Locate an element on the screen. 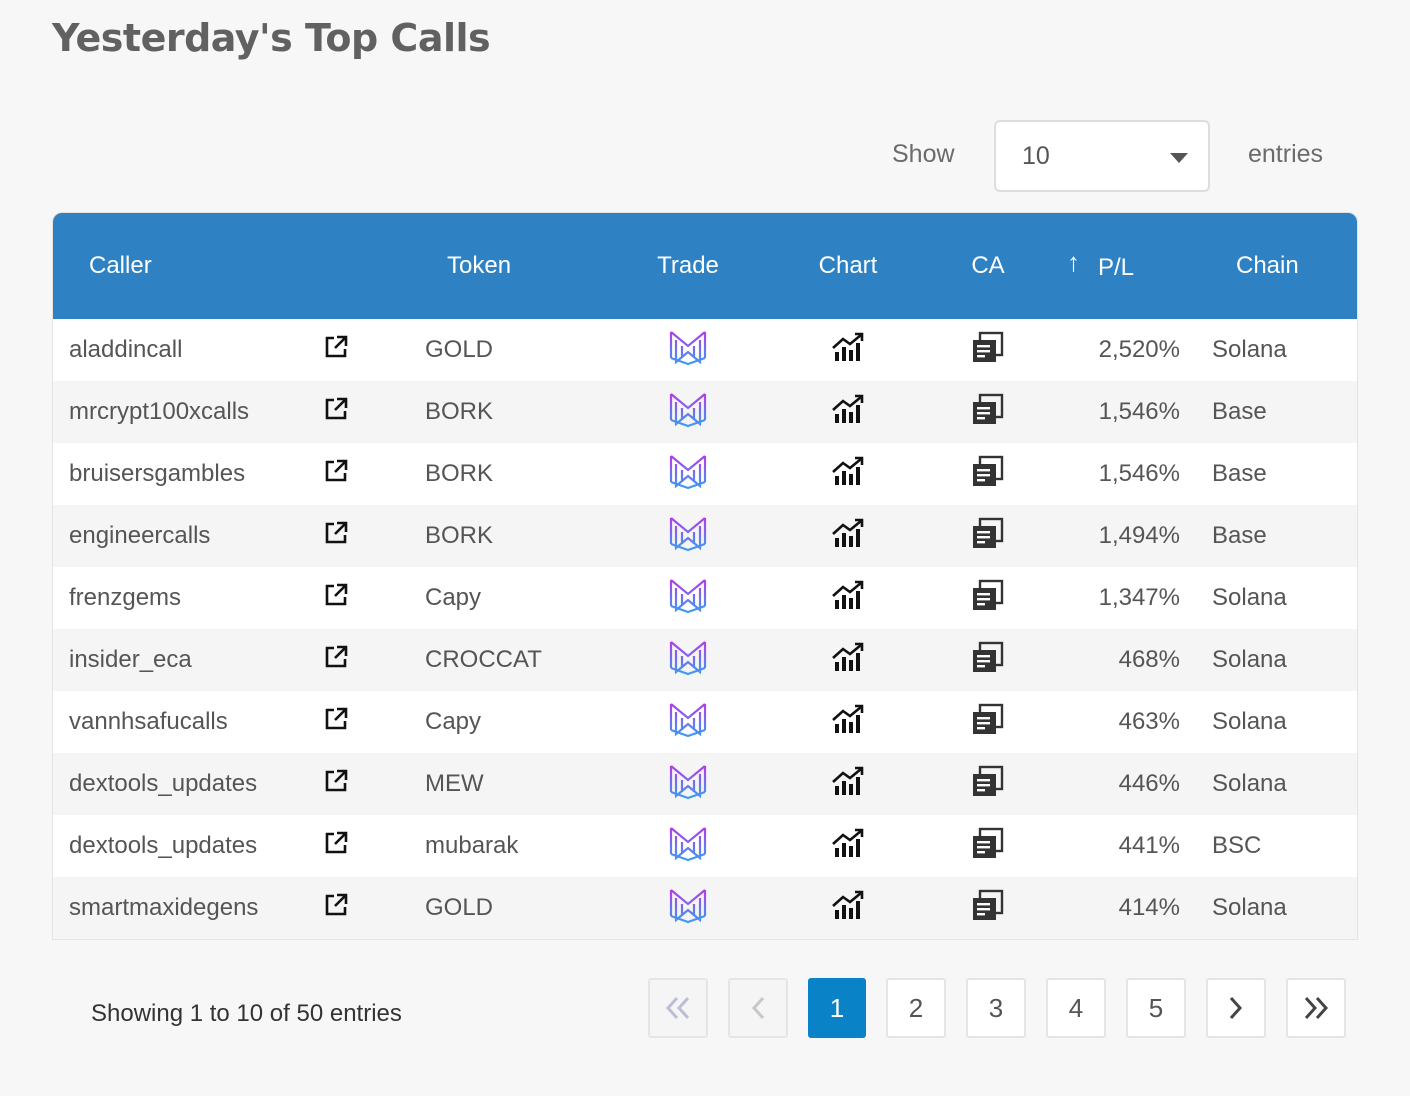 This screenshot has height=1096, width=1410. entries-per-page-select: 10 is located at coordinates (1102, 156).